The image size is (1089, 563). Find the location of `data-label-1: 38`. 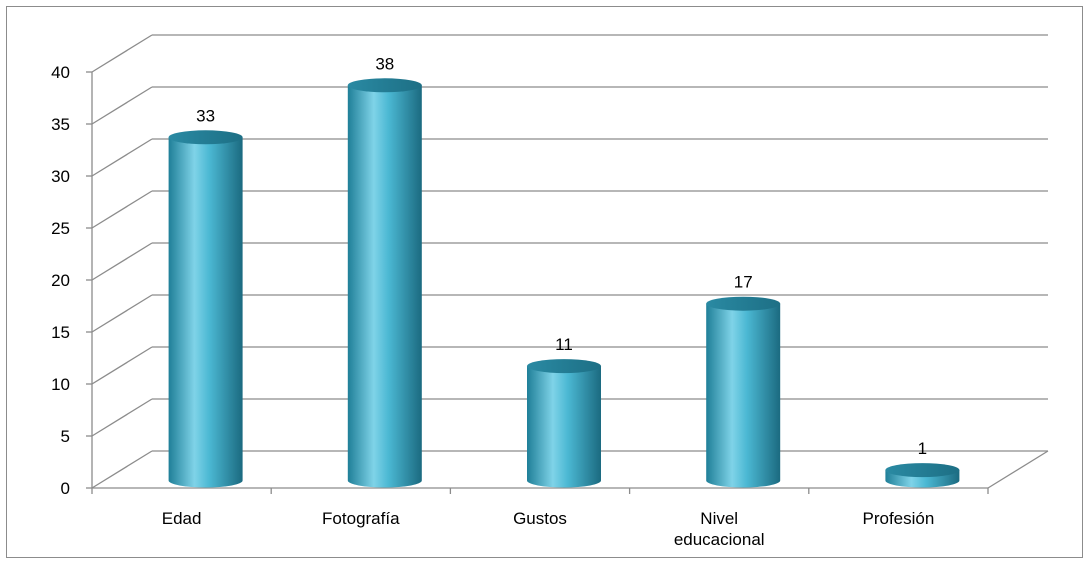

data-label-1: 38 is located at coordinates (384, 63).